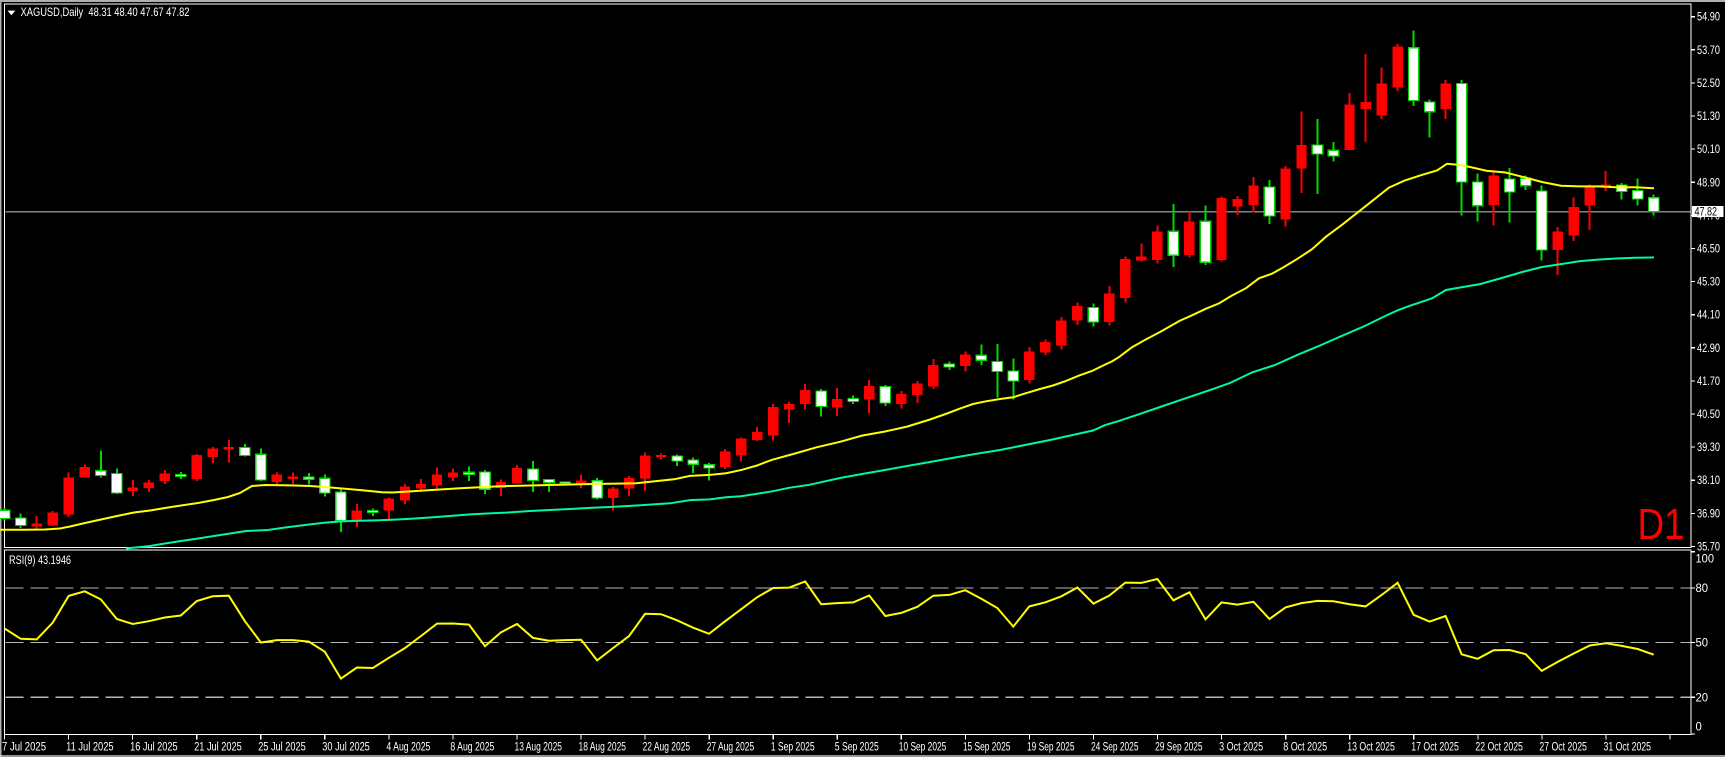  I want to click on svg-text: 50, so click(1702, 644).